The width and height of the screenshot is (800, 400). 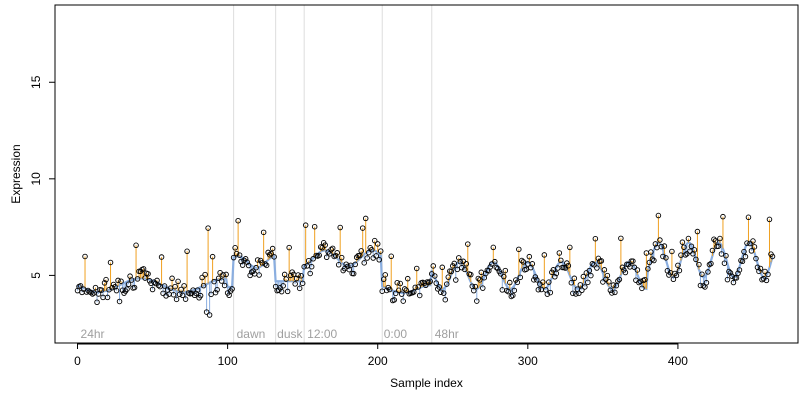 What do you see at coordinates (36, 179) in the screenshot?
I see `y-tick-label: 10` at bounding box center [36, 179].